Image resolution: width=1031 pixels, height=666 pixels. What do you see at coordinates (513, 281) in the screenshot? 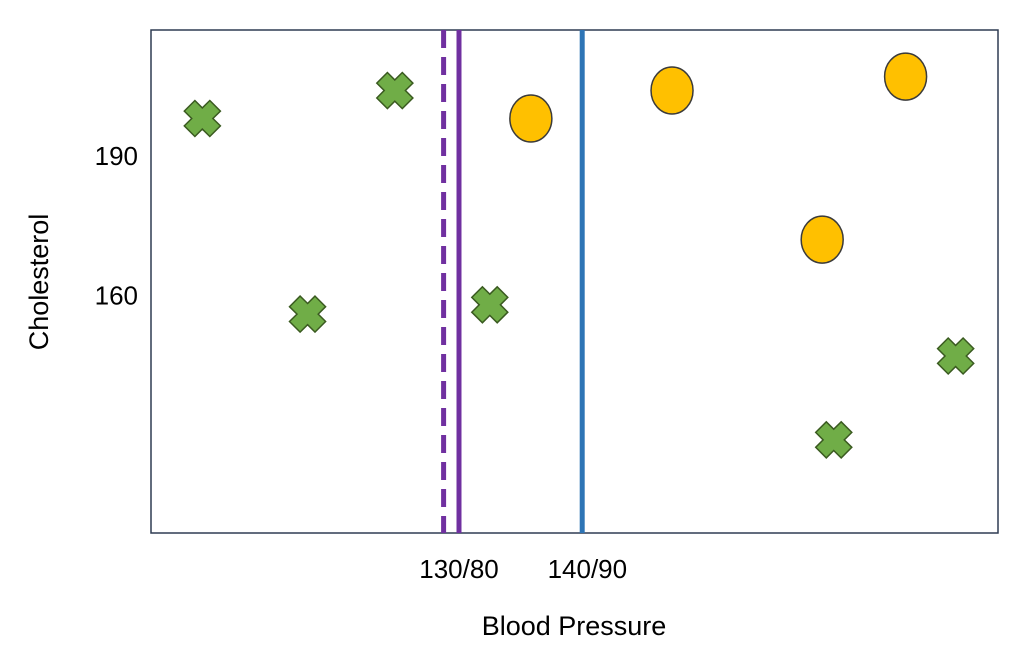
I see `reference-lines` at bounding box center [513, 281].